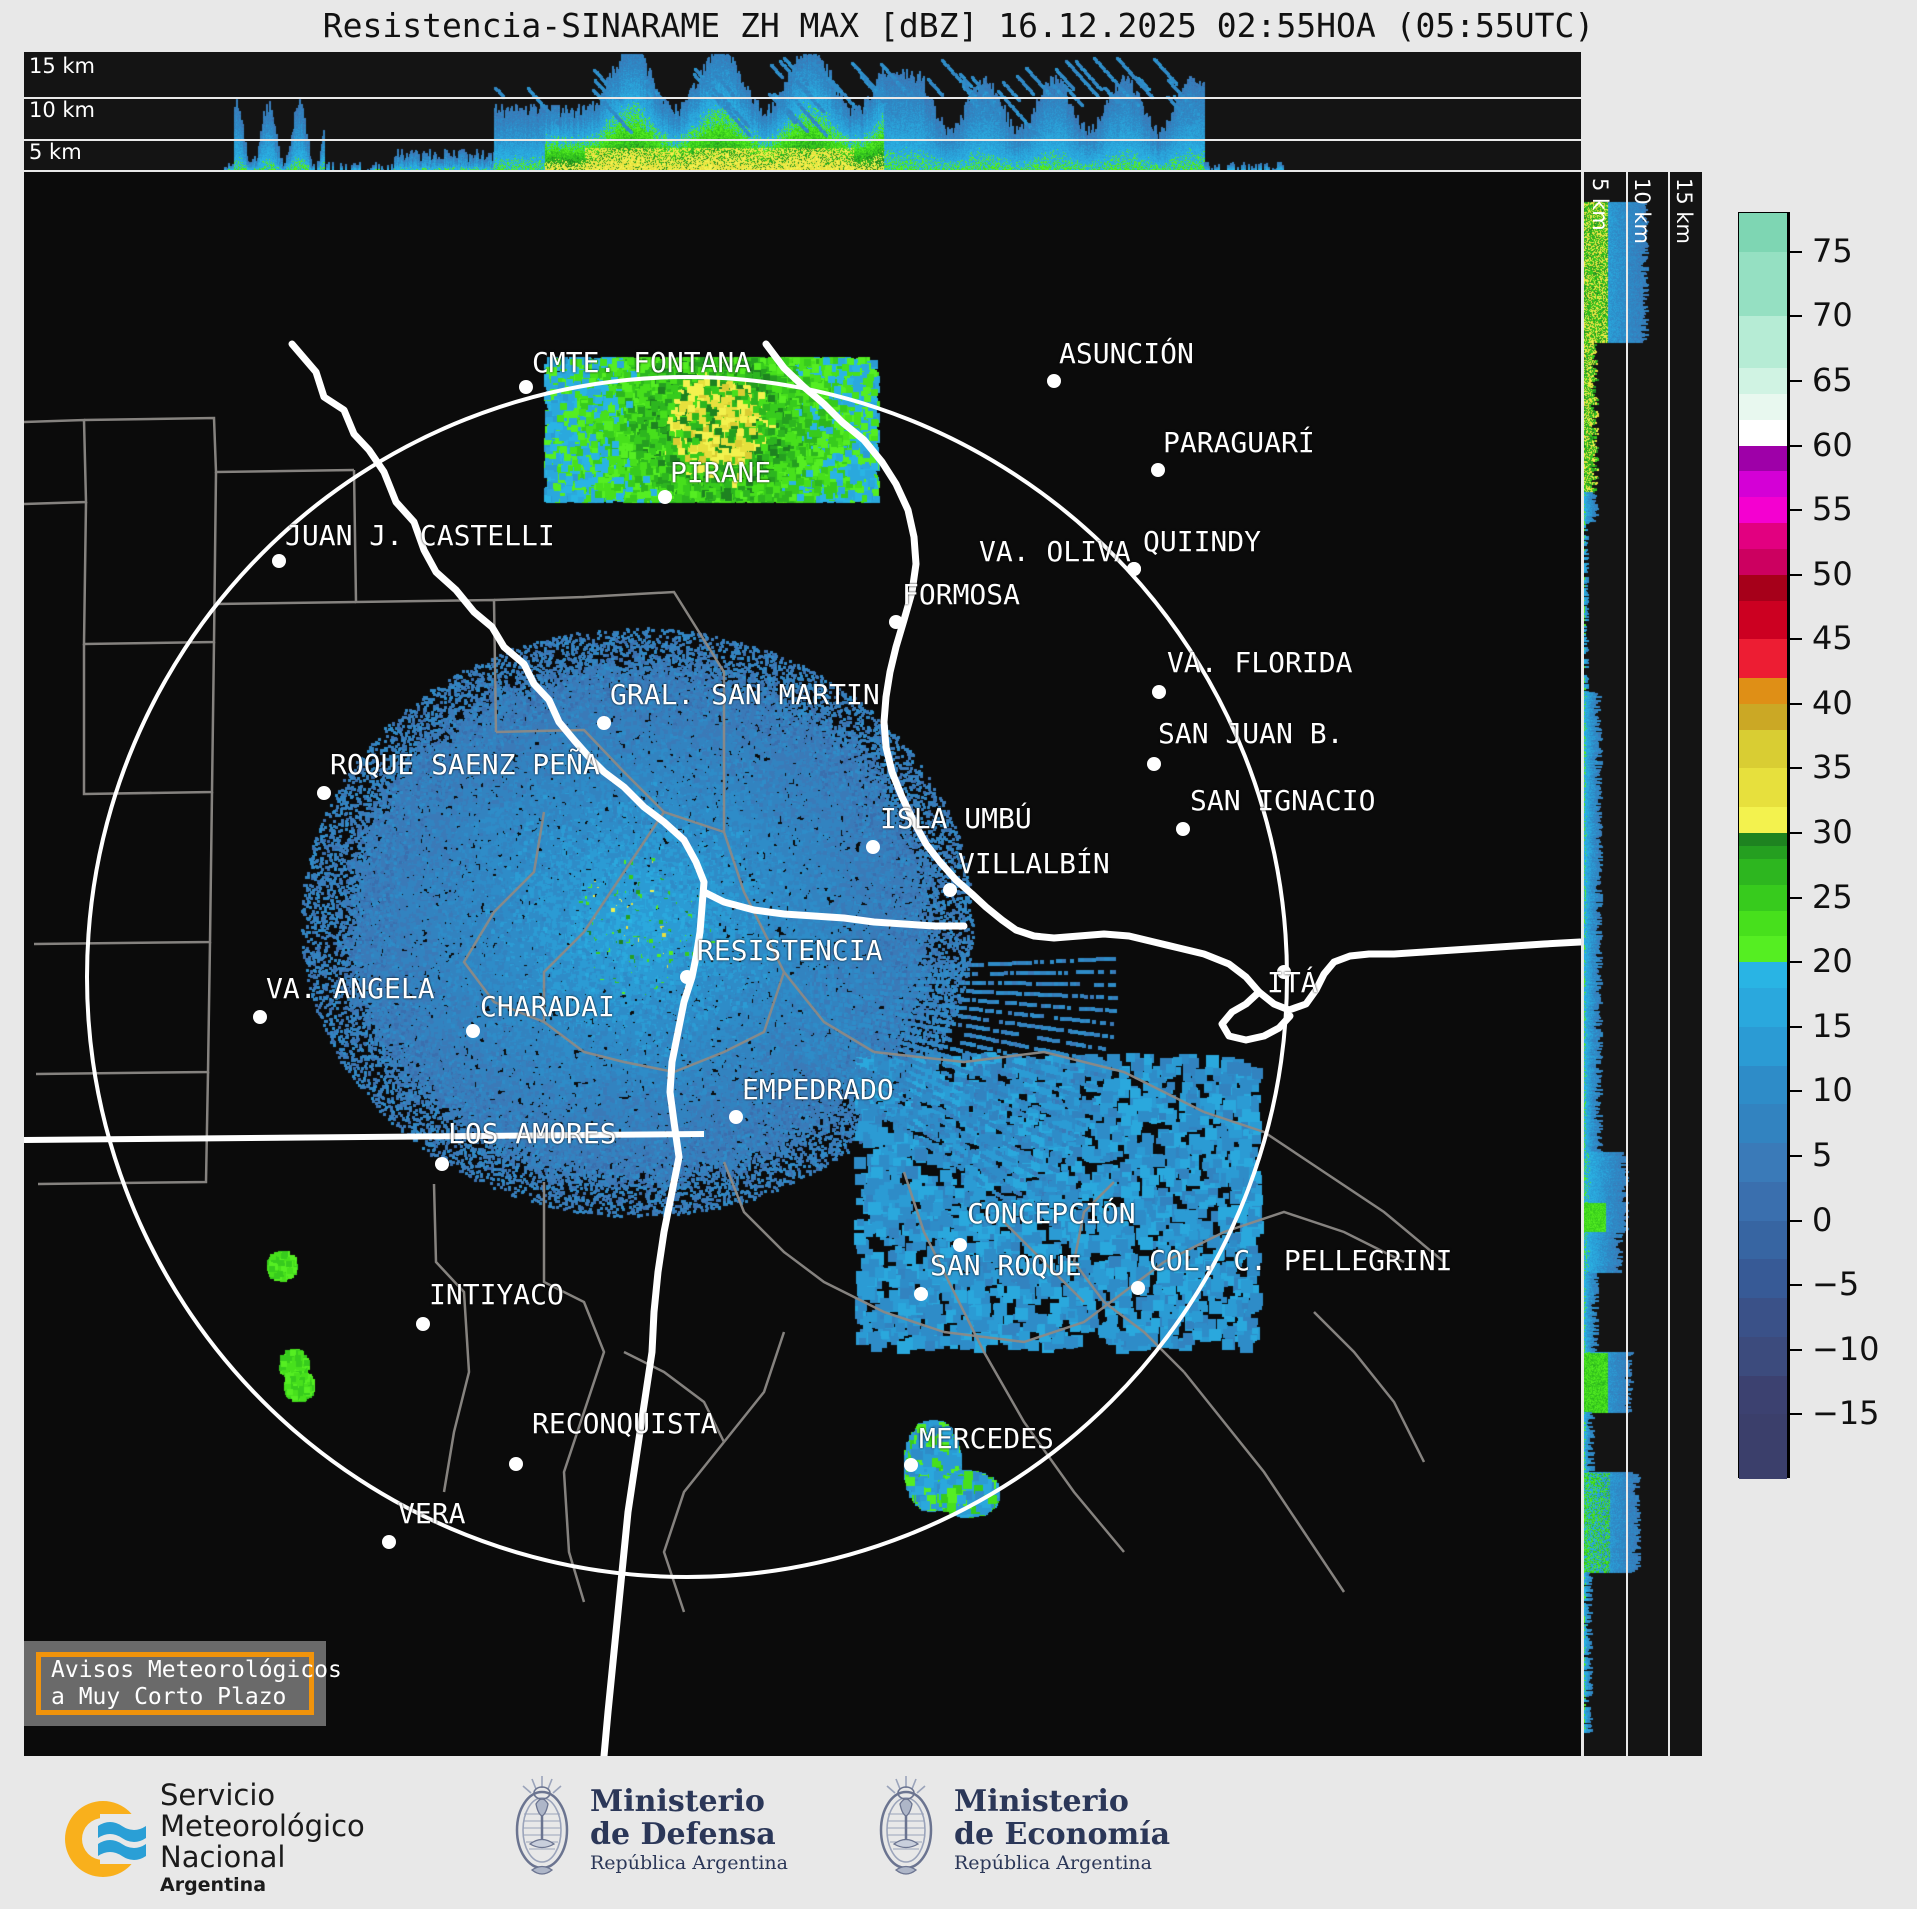 This screenshot has height=1909, width=1917. I want to click on warning-line-1: Avisos Meteorológicos, so click(196, 1669).